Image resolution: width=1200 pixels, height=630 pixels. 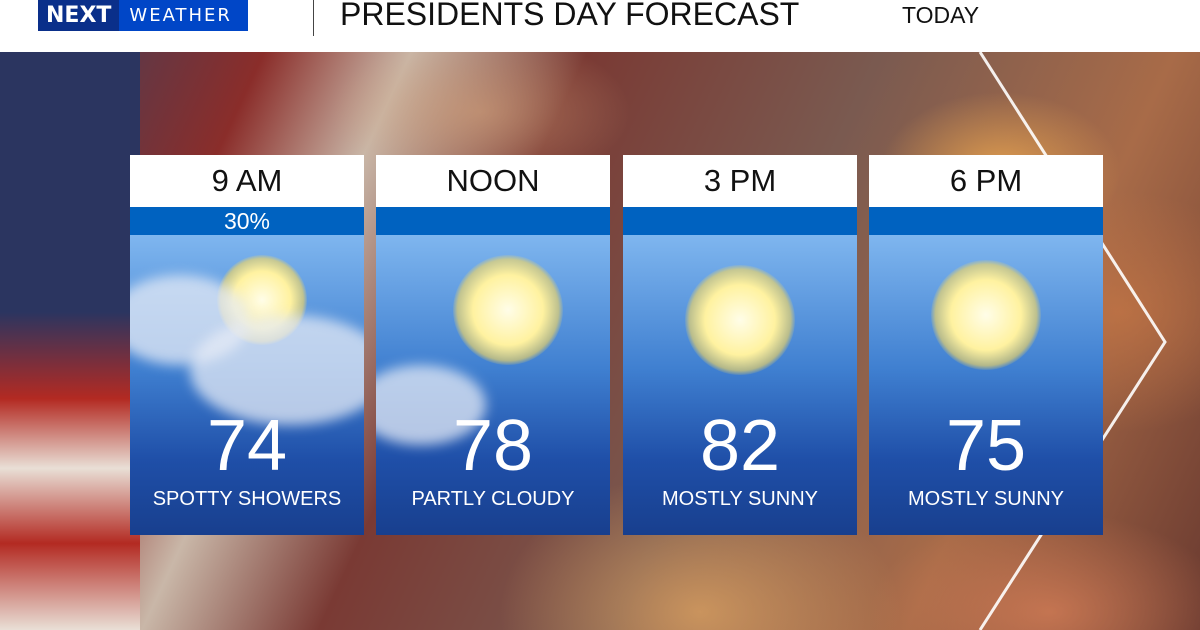 I want to click on logo-brand: NEXT, so click(x=79, y=15).